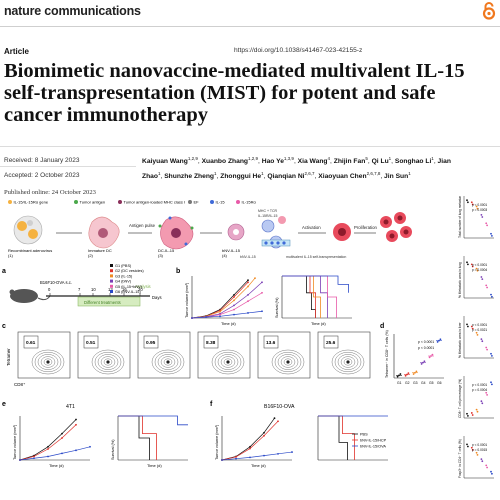 The width and height of the screenshot is (500, 500). Describe the element at coordinates (176, 233) in the screenshot. I see `dc-il15-icon` at that location.